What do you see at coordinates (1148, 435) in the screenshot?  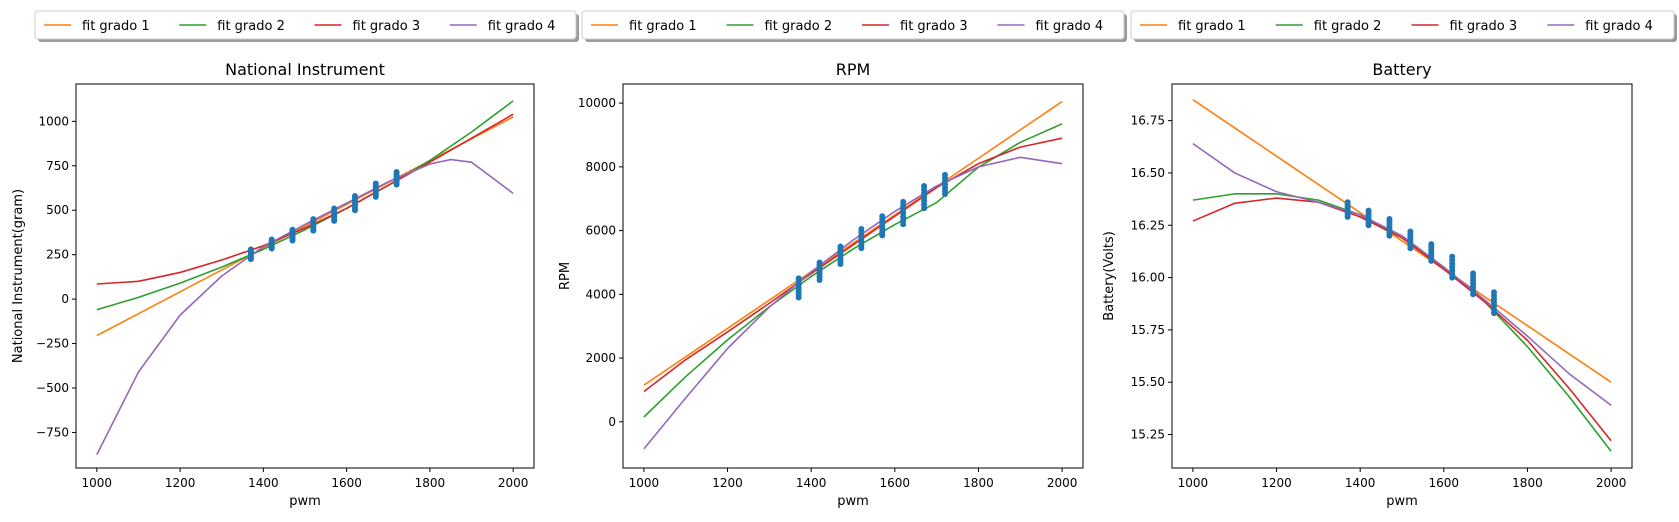 I see `y-tick-label: 15.25` at bounding box center [1148, 435].